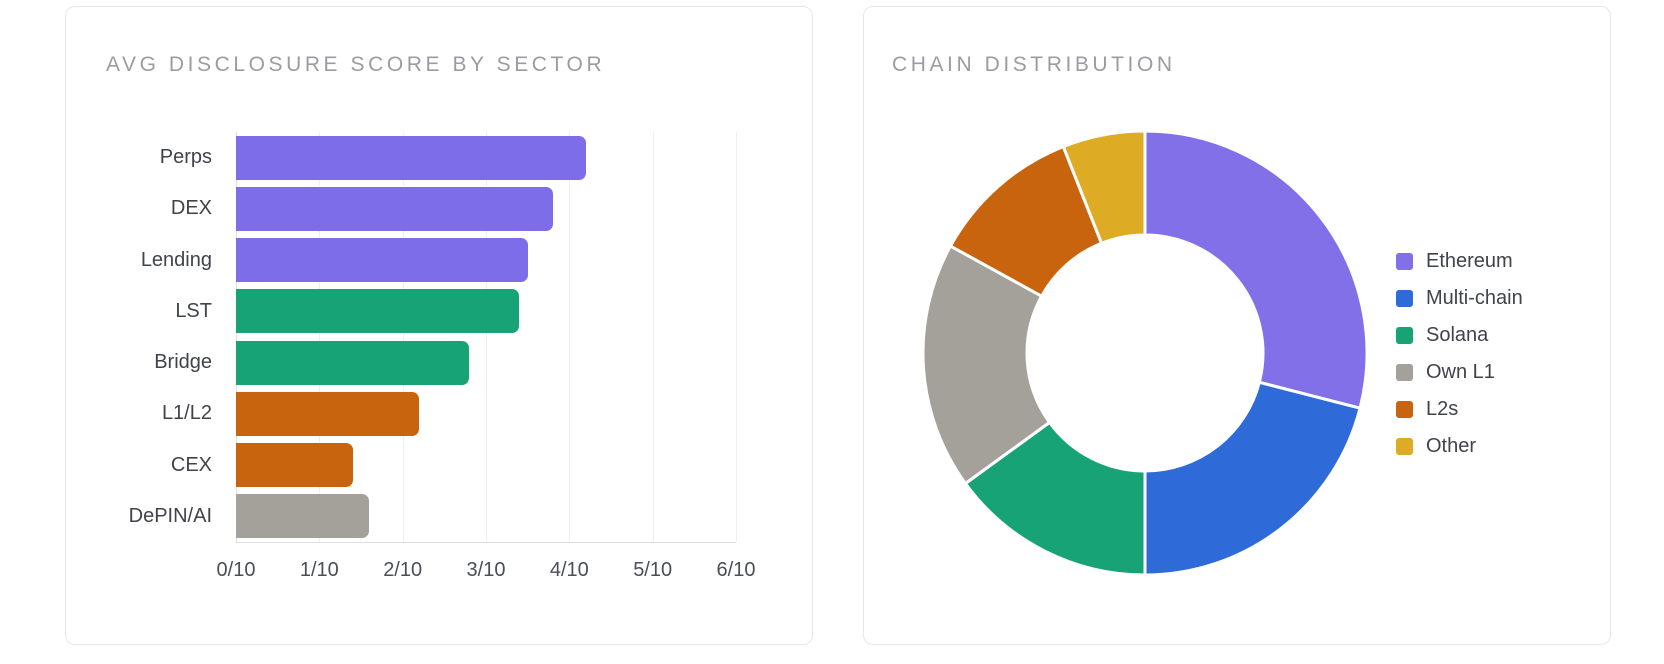 This screenshot has width=1664, height=664. Describe the element at coordinates (1459, 354) in the screenshot. I see `chart-legend: Ethereum Multi-chain Solana Own L1 L2s Other` at that location.